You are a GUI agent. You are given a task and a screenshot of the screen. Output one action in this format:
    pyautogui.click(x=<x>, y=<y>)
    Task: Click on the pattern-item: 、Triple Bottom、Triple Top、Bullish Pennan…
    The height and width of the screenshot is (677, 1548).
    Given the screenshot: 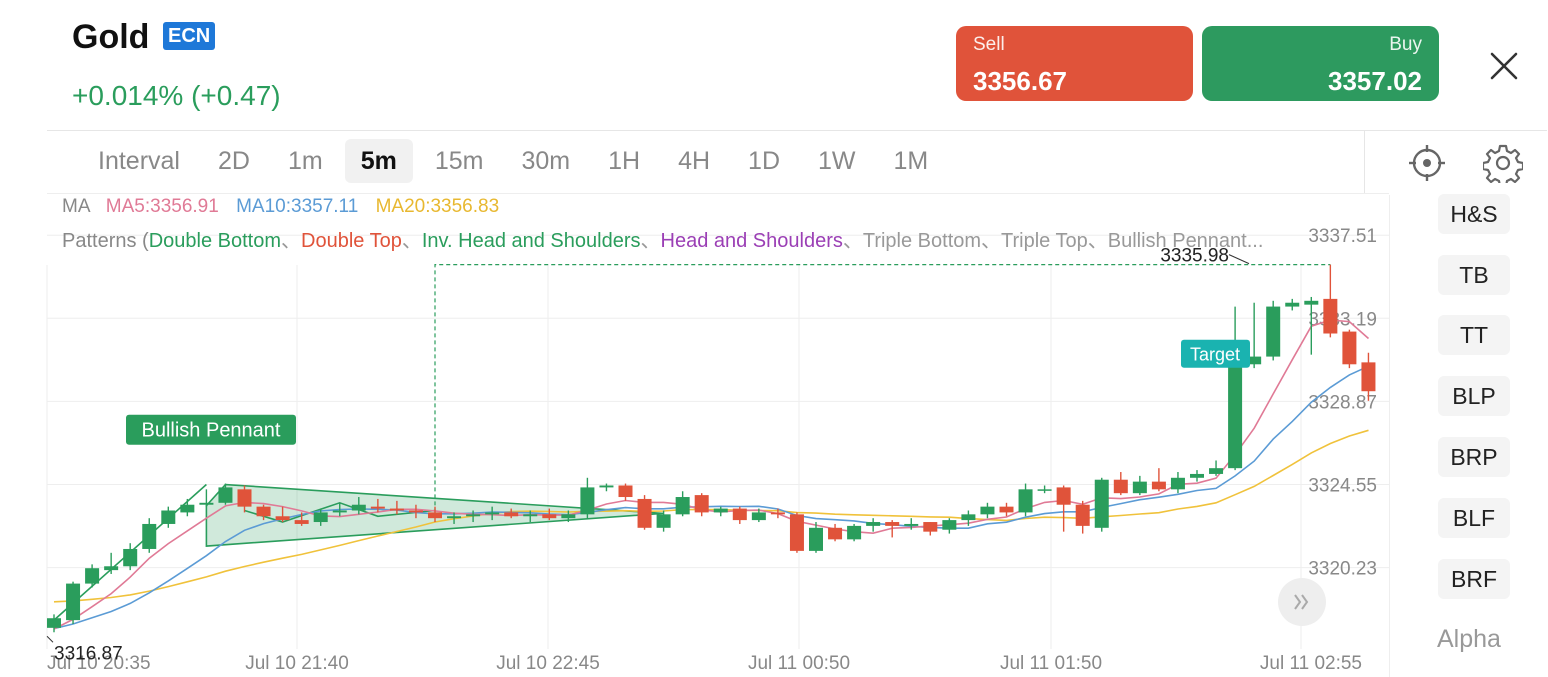 What is the action you would take?
    pyautogui.click(x=1053, y=241)
    